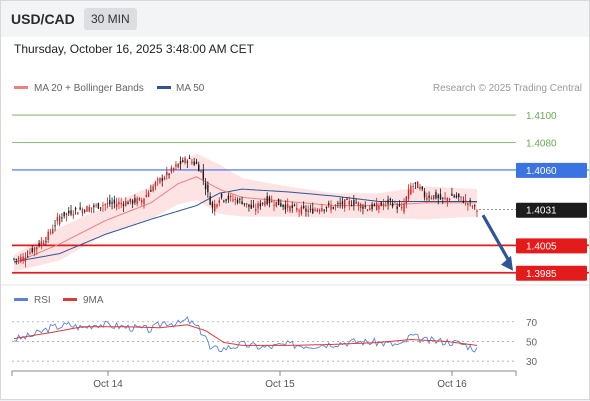 Image resolution: width=590 pixels, height=401 pixels. Describe the element at coordinates (110, 19) in the screenshot. I see `timeframe-button: 30 MIN` at that location.